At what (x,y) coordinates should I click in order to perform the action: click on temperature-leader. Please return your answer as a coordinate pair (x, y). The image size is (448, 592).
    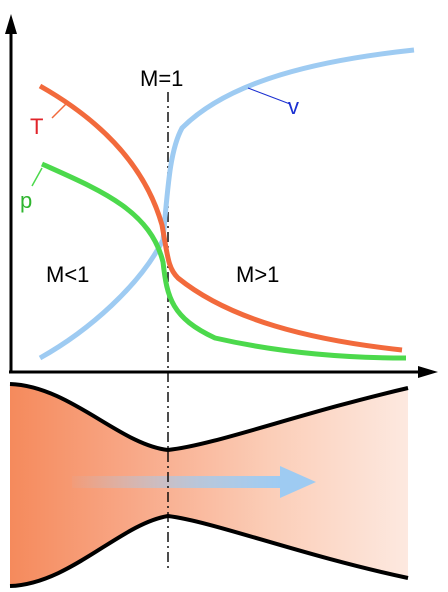
    Looking at the image, I should click on (60, 110).